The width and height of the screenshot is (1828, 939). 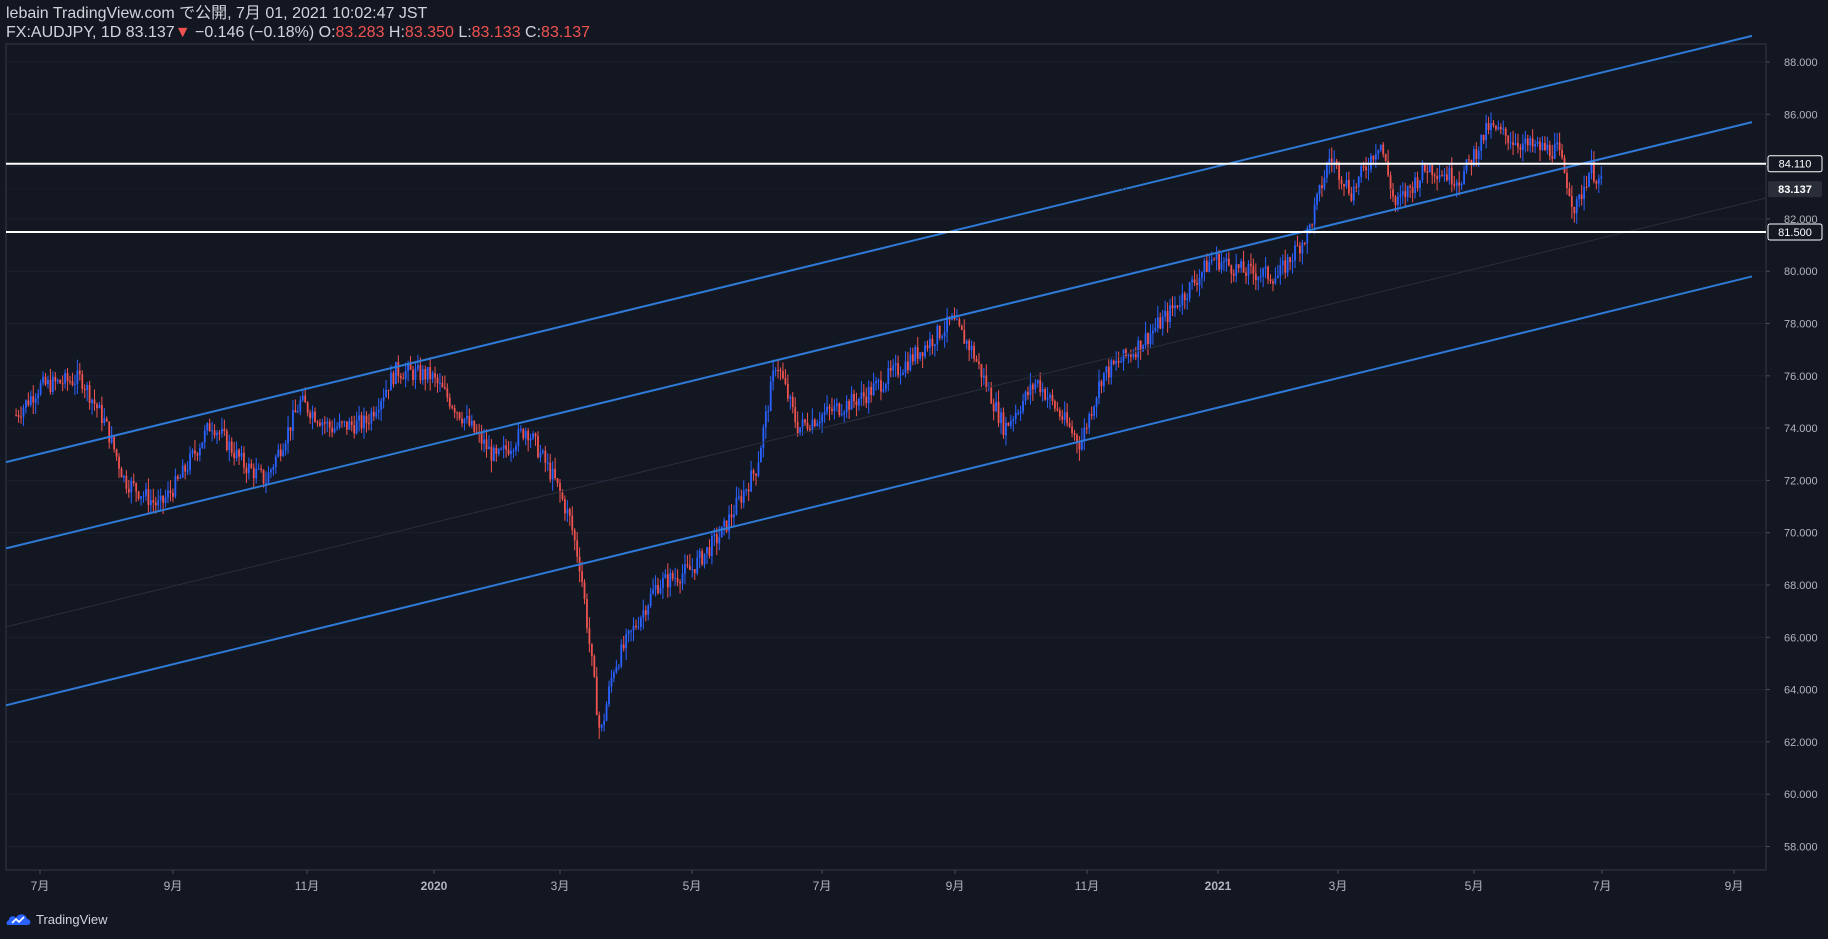 What do you see at coordinates (1602, 886) in the screenshot?
I see `x-tick-label: 7月` at bounding box center [1602, 886].